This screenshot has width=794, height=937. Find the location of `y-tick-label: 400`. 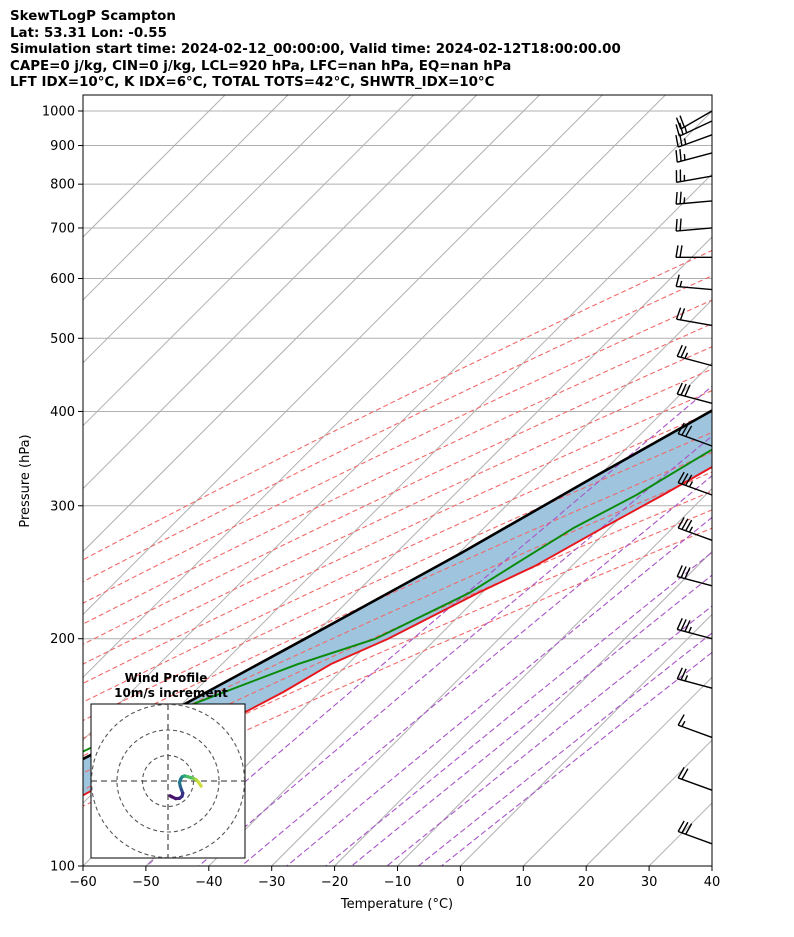

y-tick-label: 400 is located at coordinates (62, 412).